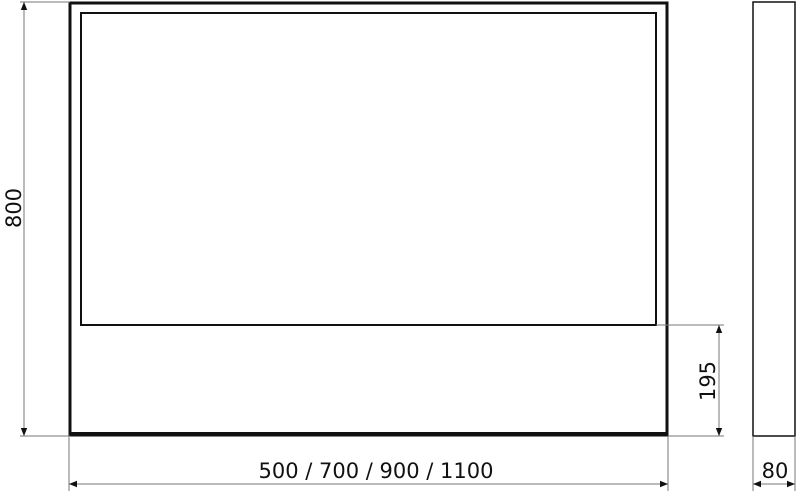  What do you see at coordinates (774, 219) in the screenshot?
I see `side-view` at bounding box center [774, 219].